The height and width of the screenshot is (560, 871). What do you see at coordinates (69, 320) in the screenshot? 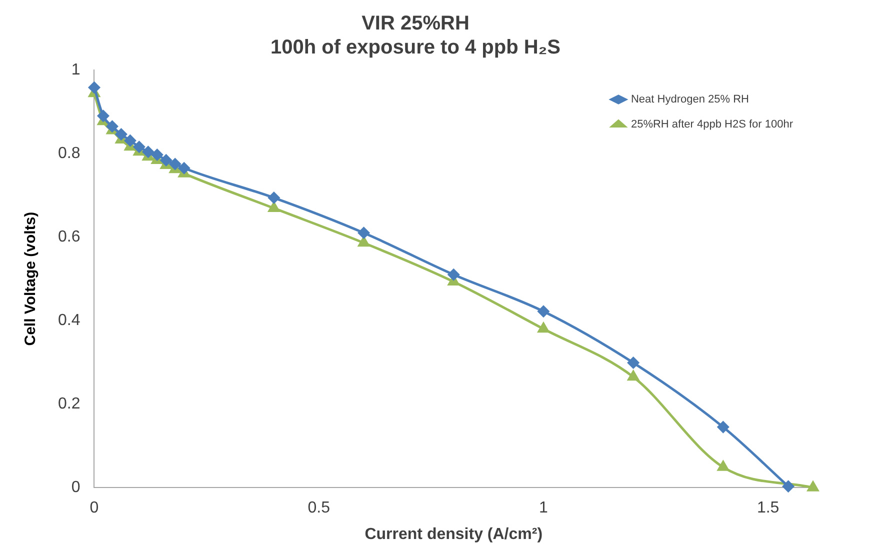
I see `y-tick-label: 0.4` at bounding box center [69, 320].